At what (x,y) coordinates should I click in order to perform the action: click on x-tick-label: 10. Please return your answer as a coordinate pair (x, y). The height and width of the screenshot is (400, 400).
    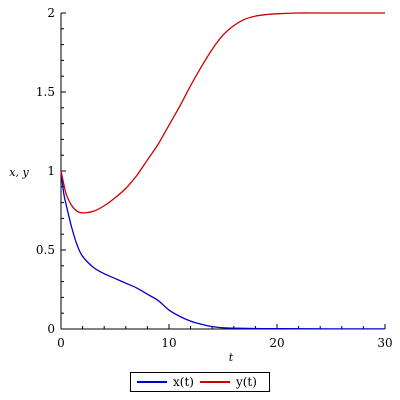
    Looking at the image, I should click on (168, 343).